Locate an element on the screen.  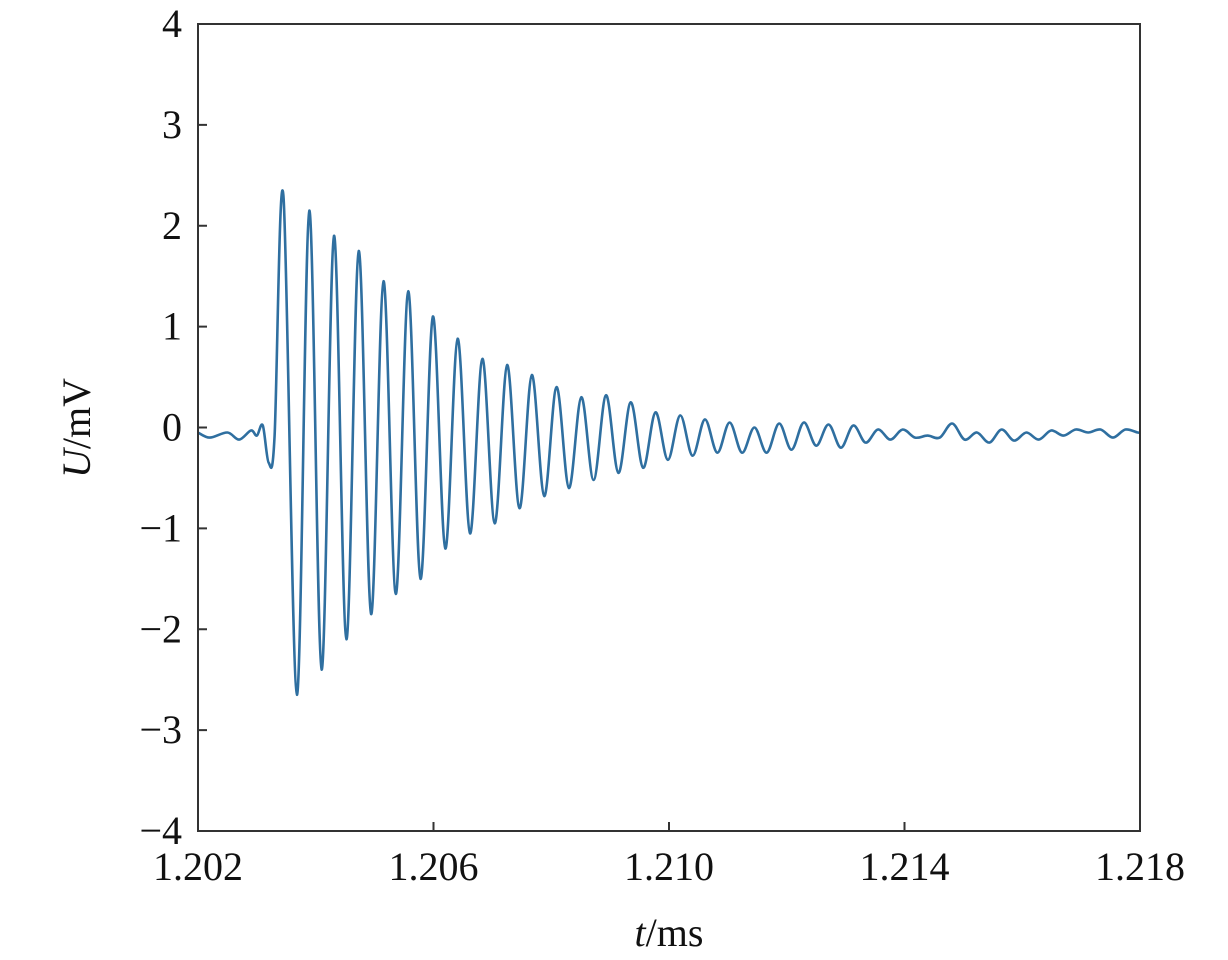
x-tick-label: 1.210 is located at coordinates (669, 866).